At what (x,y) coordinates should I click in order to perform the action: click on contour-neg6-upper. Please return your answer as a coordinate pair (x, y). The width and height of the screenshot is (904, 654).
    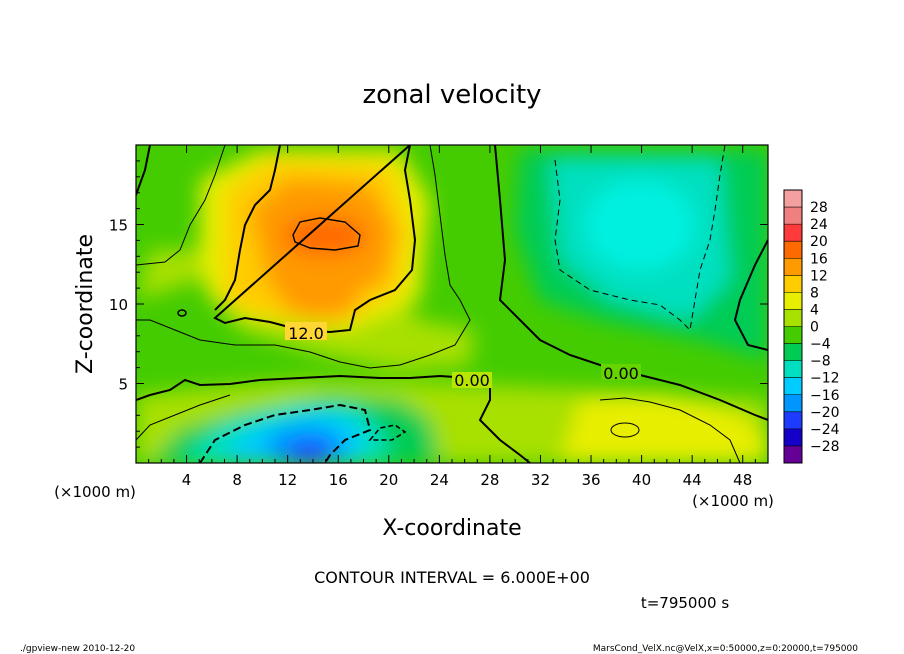
    Looking at the image, I should click on (640, 238).